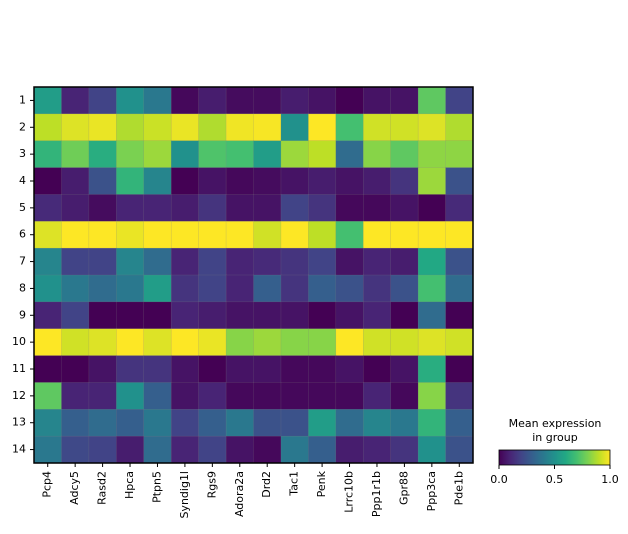 This screenshot has width=628, height=534. What do you see at coordinates (554, 457) in the screenshot?
I see `colorbar` at bounding box center [554, 457].